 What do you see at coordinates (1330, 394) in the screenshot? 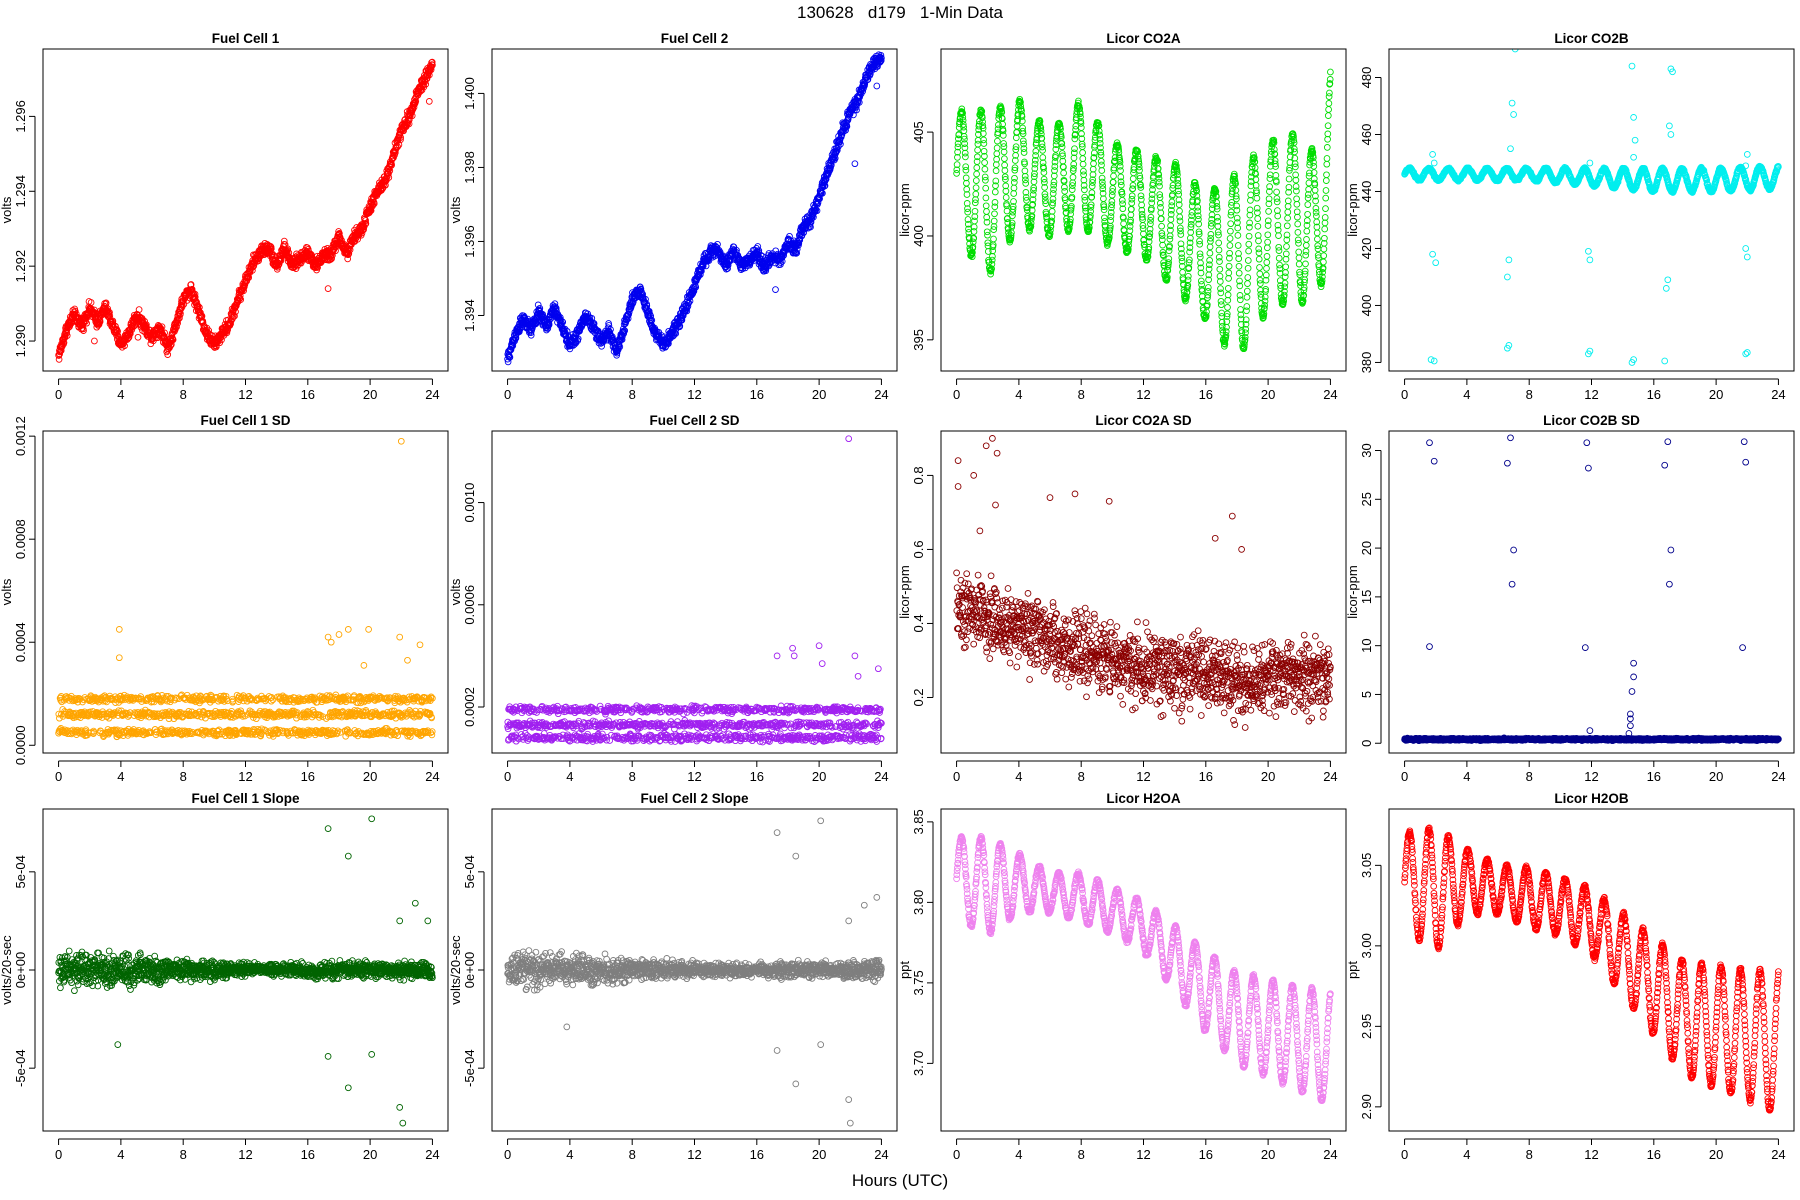
I see `x-tick-label: 24` at bounding box center [1330, 394].